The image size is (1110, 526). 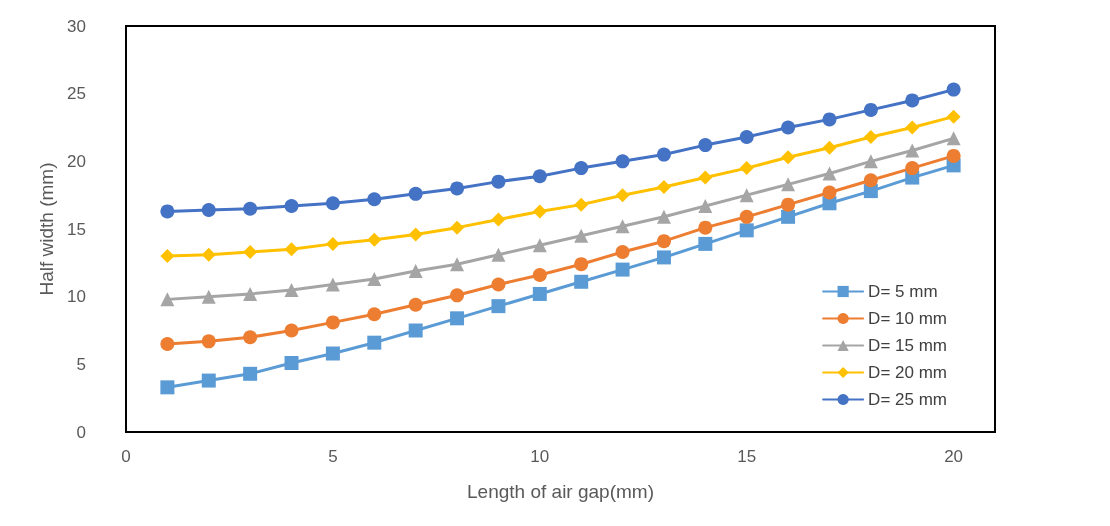 What do you see at coordinates (46, 229) in the screenshot?
I see `y-axis-title: Half width (mm)` at bounding box center [46, 229].